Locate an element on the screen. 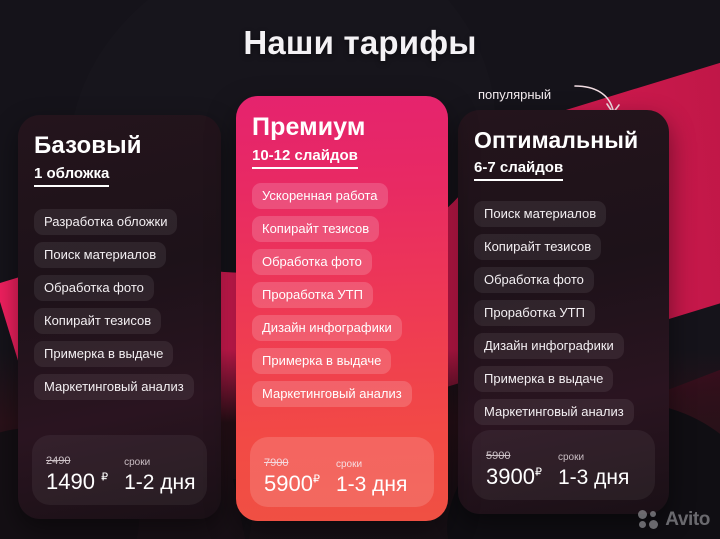  plan-subtitle: 10-12 слайдов is located at coordinates (305, 158).